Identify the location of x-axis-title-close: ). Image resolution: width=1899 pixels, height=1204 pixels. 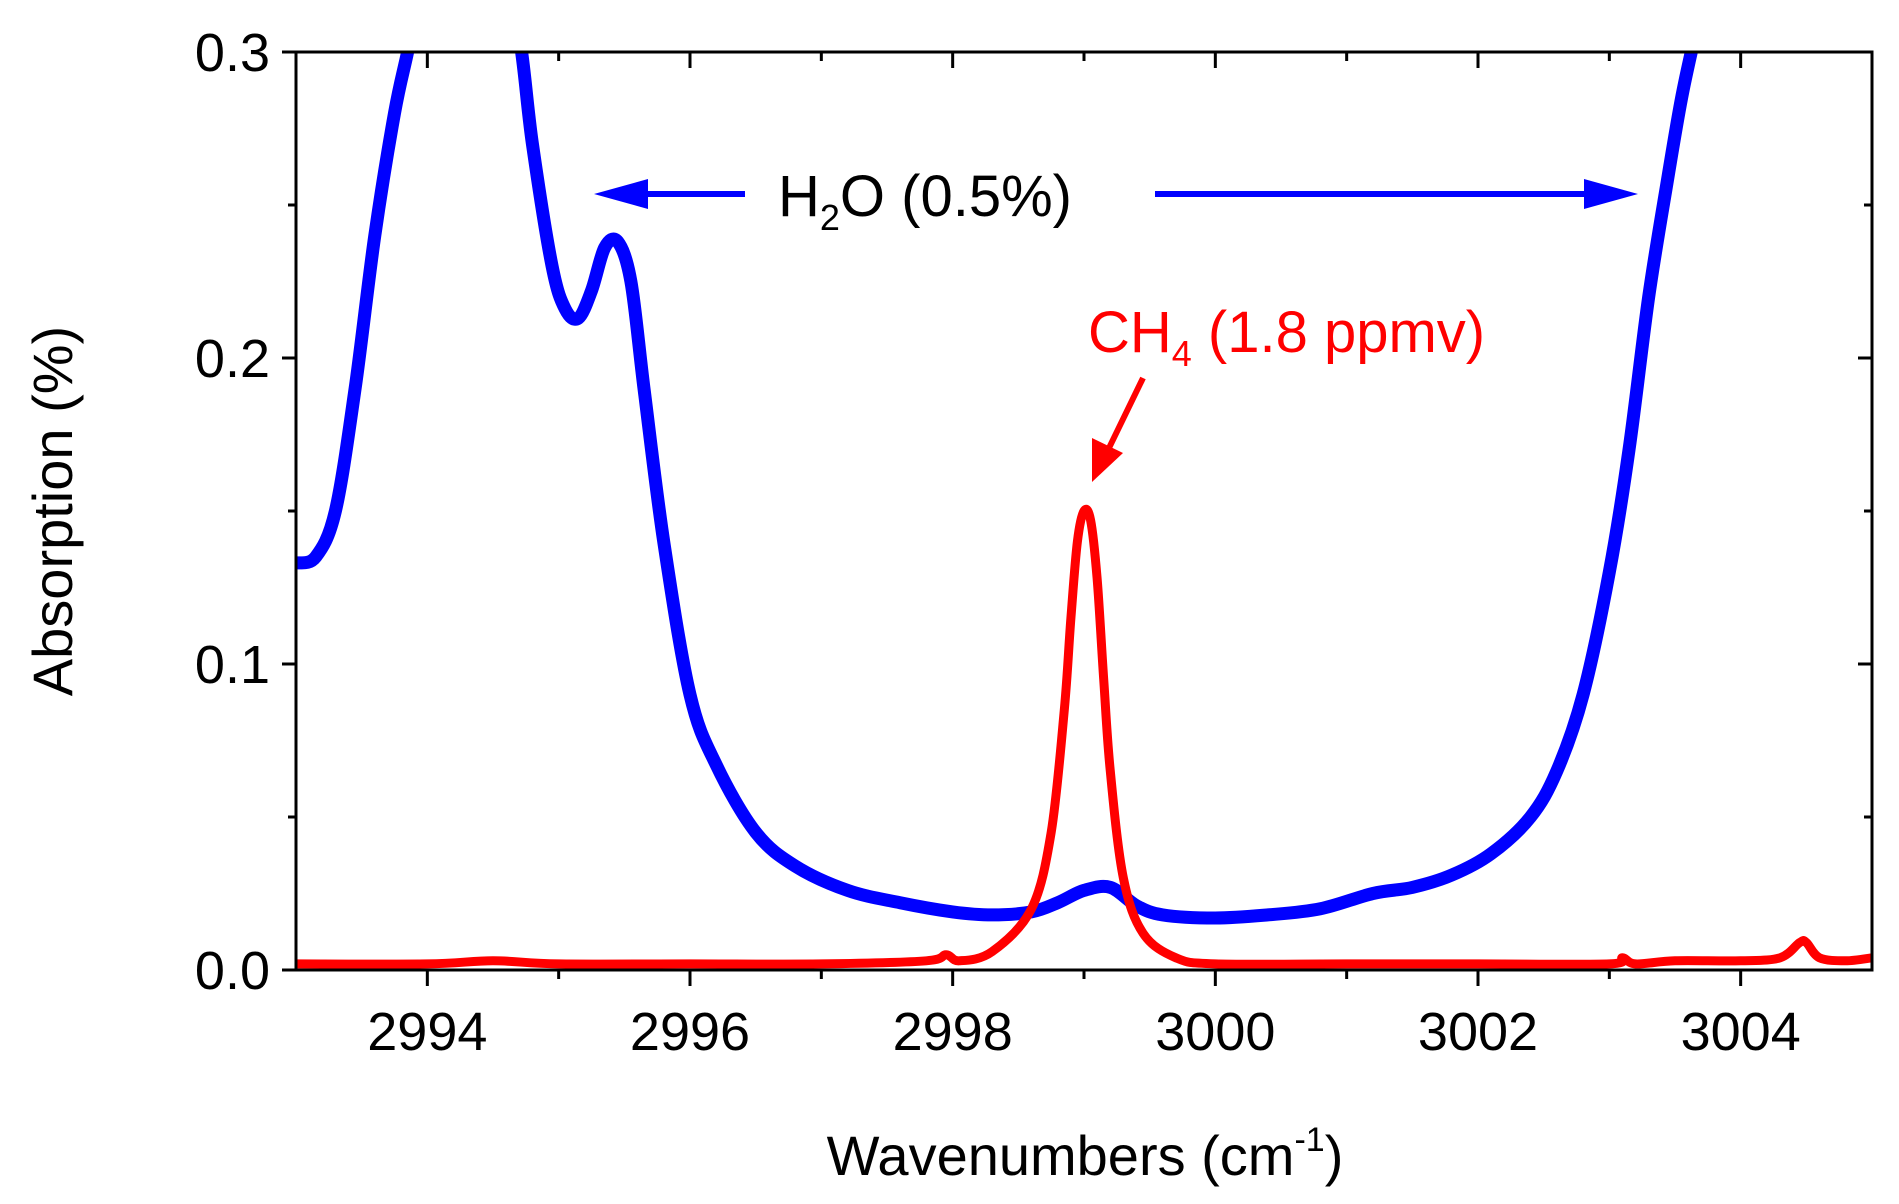
(1334, 1155).